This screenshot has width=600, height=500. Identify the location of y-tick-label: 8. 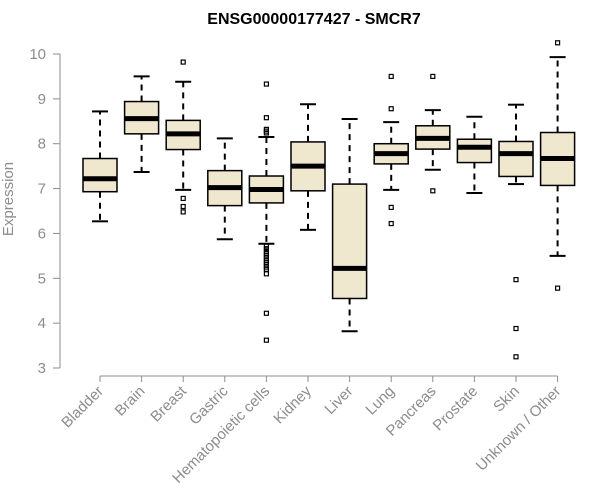
(42, 144).